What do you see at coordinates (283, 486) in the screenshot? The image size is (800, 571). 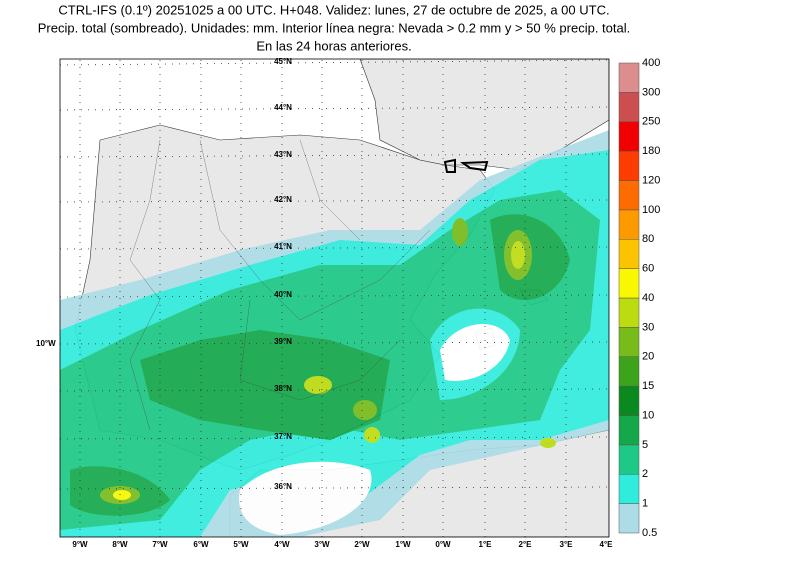 I see `lat-label: 36°N` at bounding box center [283, 486].